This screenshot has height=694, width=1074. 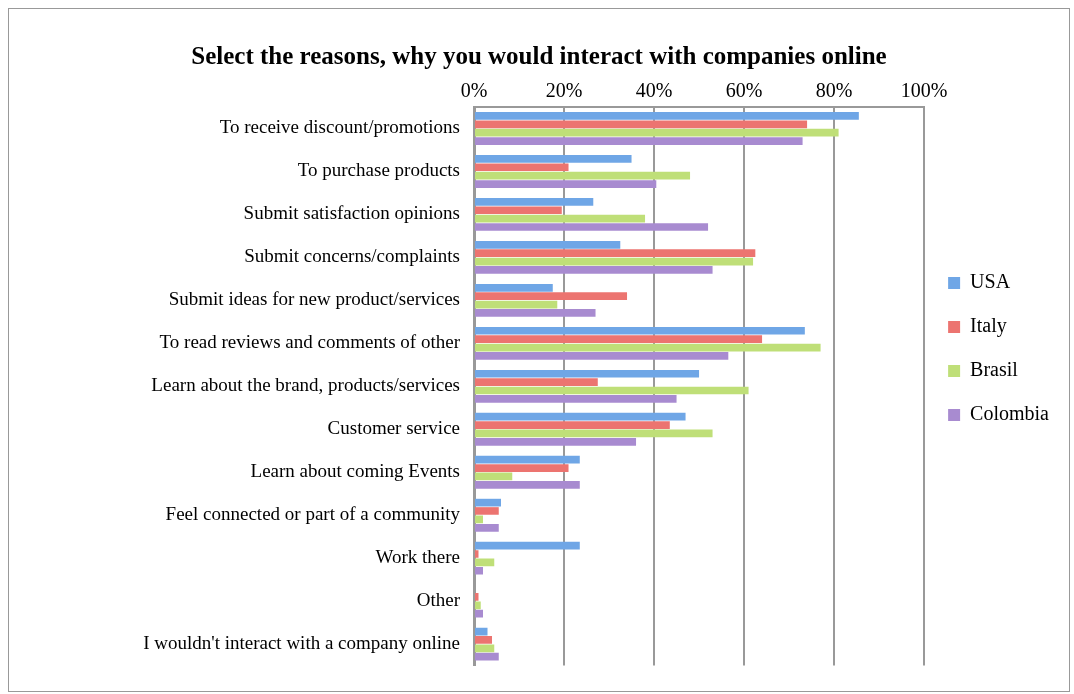 I want to click on y-tick-label: I wouldn't interact with a company online, so click(x=301, y=643).